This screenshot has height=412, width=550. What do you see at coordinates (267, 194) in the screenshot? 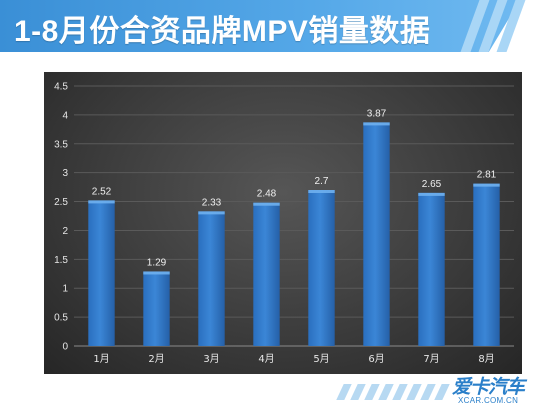
I see `data-label: 2.48` at bounding box center [267, 194].